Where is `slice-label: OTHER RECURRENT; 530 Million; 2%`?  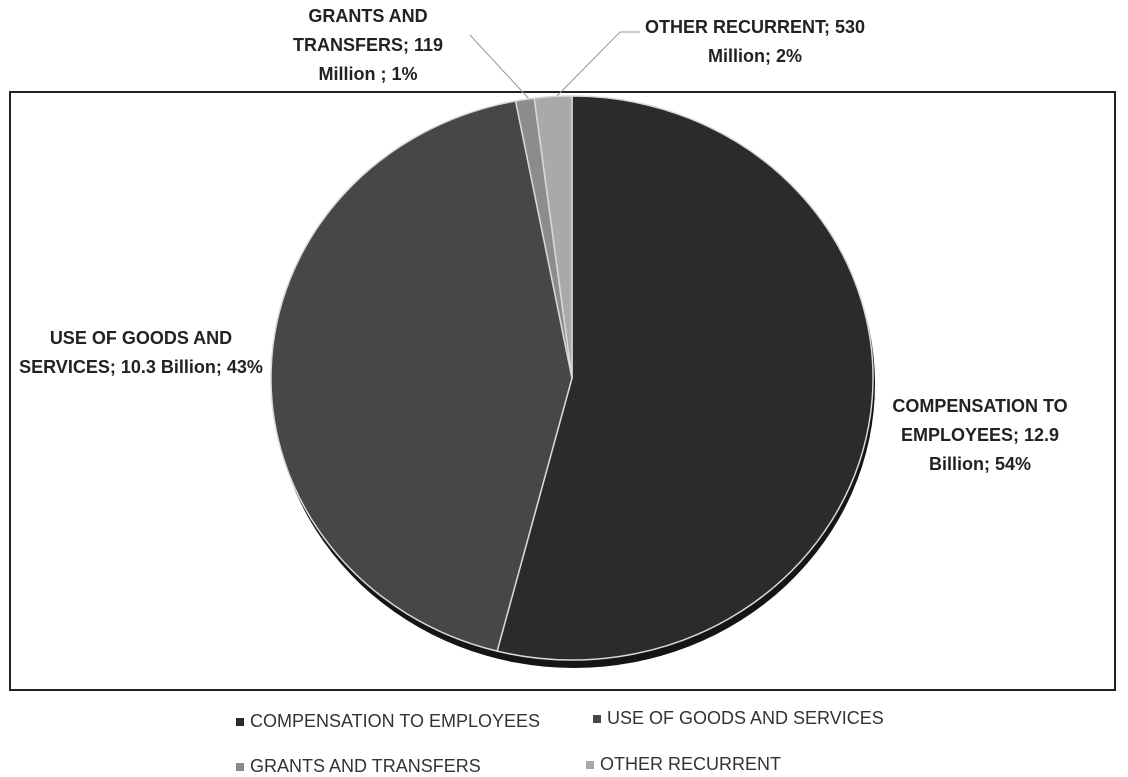 slice-label: OTHER RECURRENT; 530 Million; 2% is located at coordinates (755, 41).